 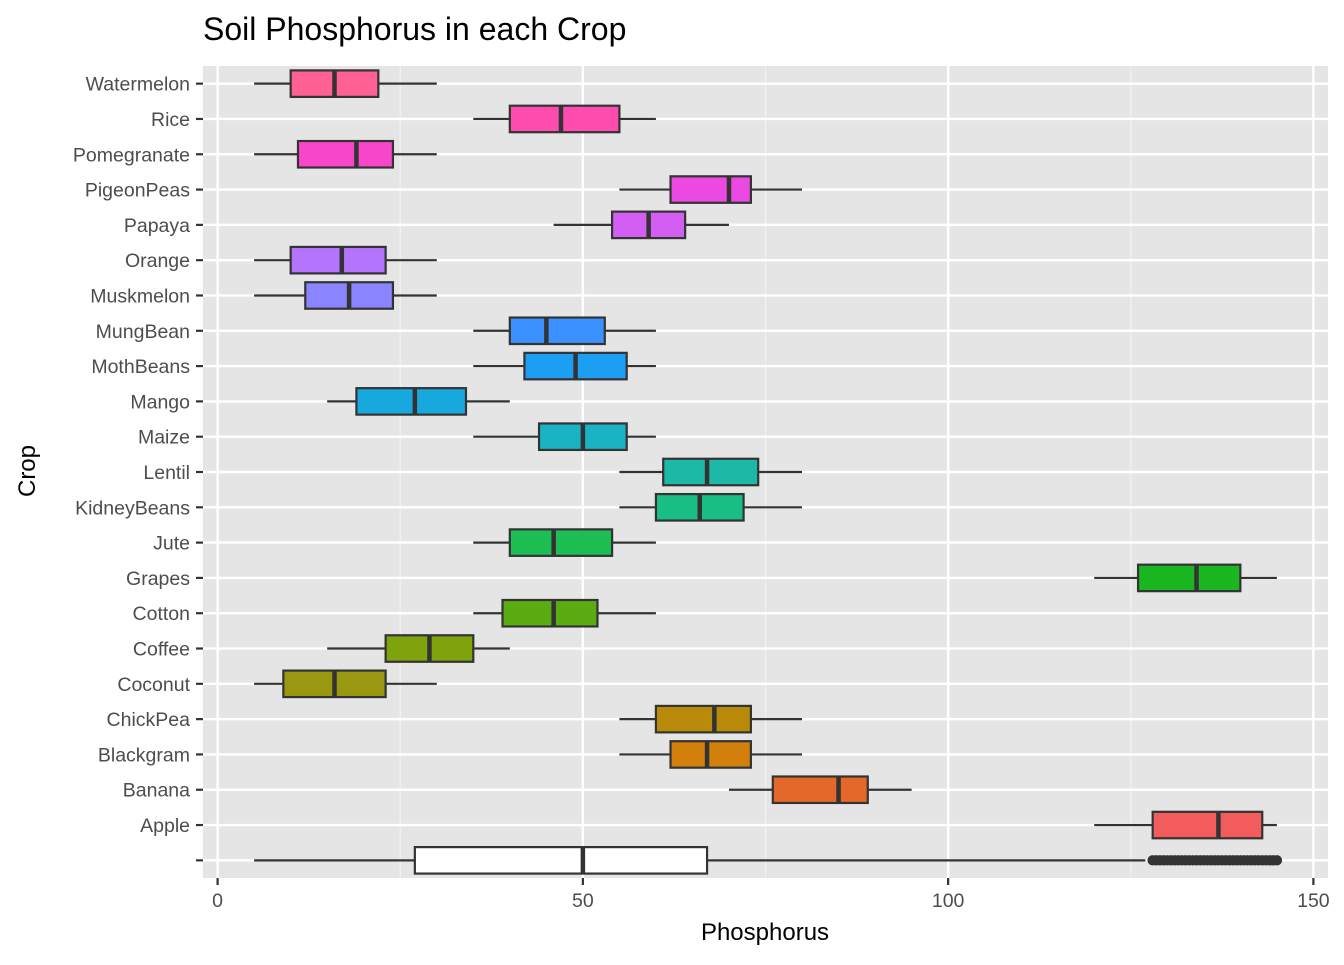 What do you see at coordinates (418, 648) in the screenshot?
I see `box-coffee` at bounding box center [418, 648].